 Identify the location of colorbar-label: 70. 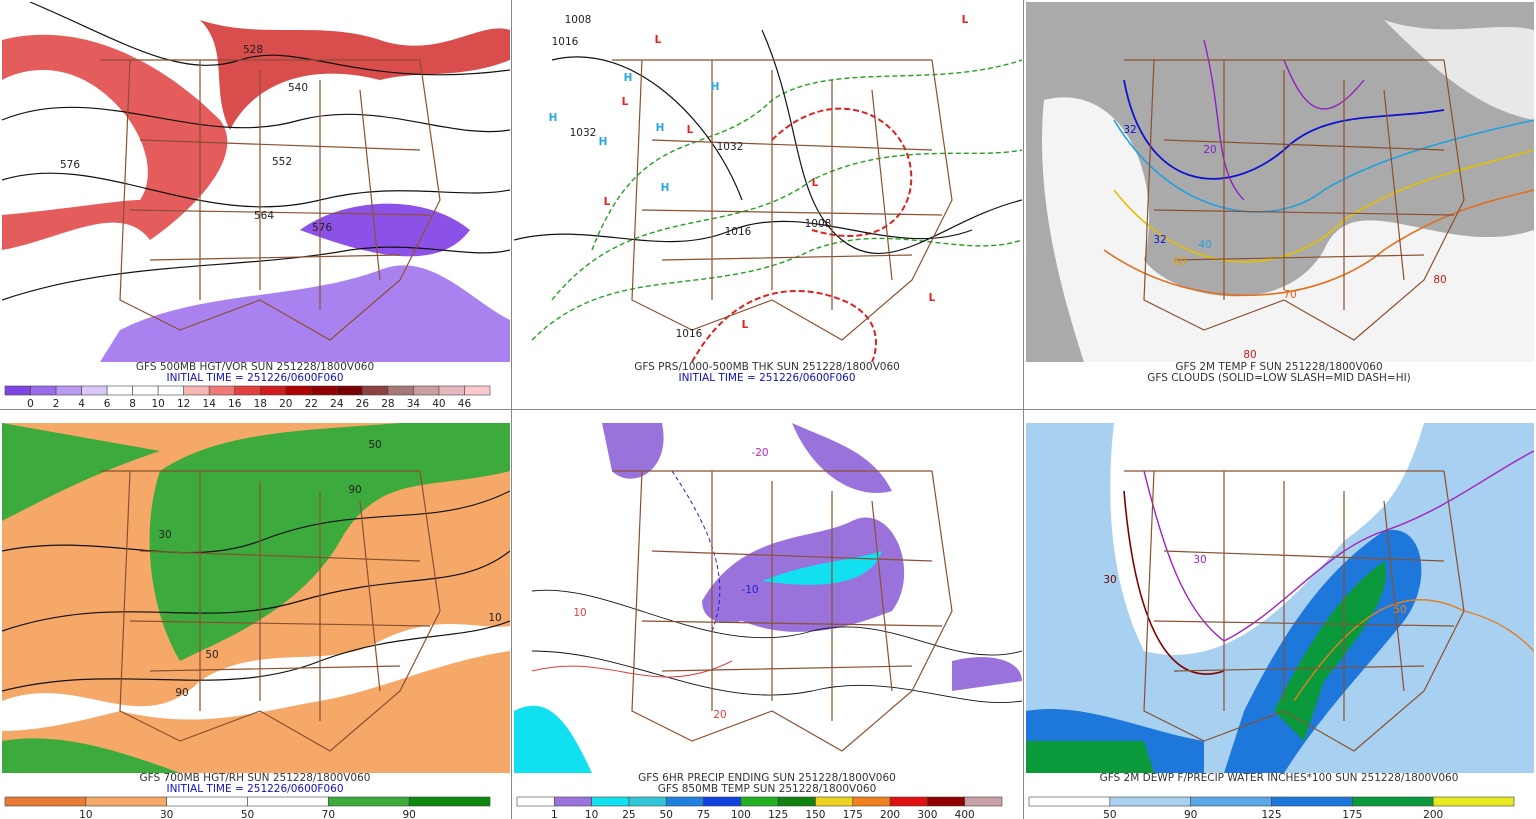
(328, 814).